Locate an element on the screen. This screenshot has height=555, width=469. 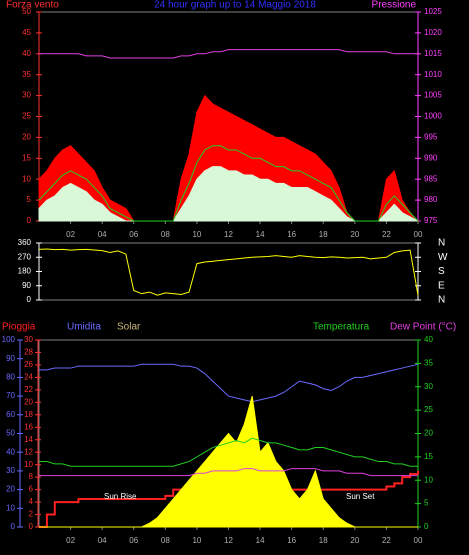
y-tick-label: 985 is located at coordinates (431, 178).